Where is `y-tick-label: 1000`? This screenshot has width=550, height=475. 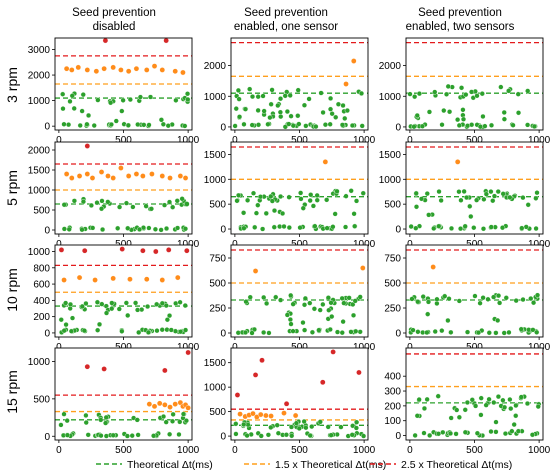
y-tick-label: 1000 is located at coordinates (390, 180).